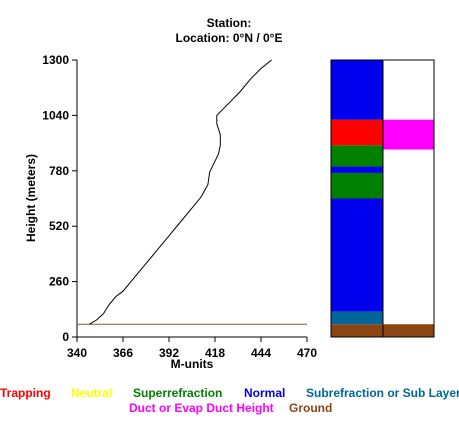  Describe the element at coordinates (169, 353) in the screenshot. I see `x-tick-label: 392` at that location.